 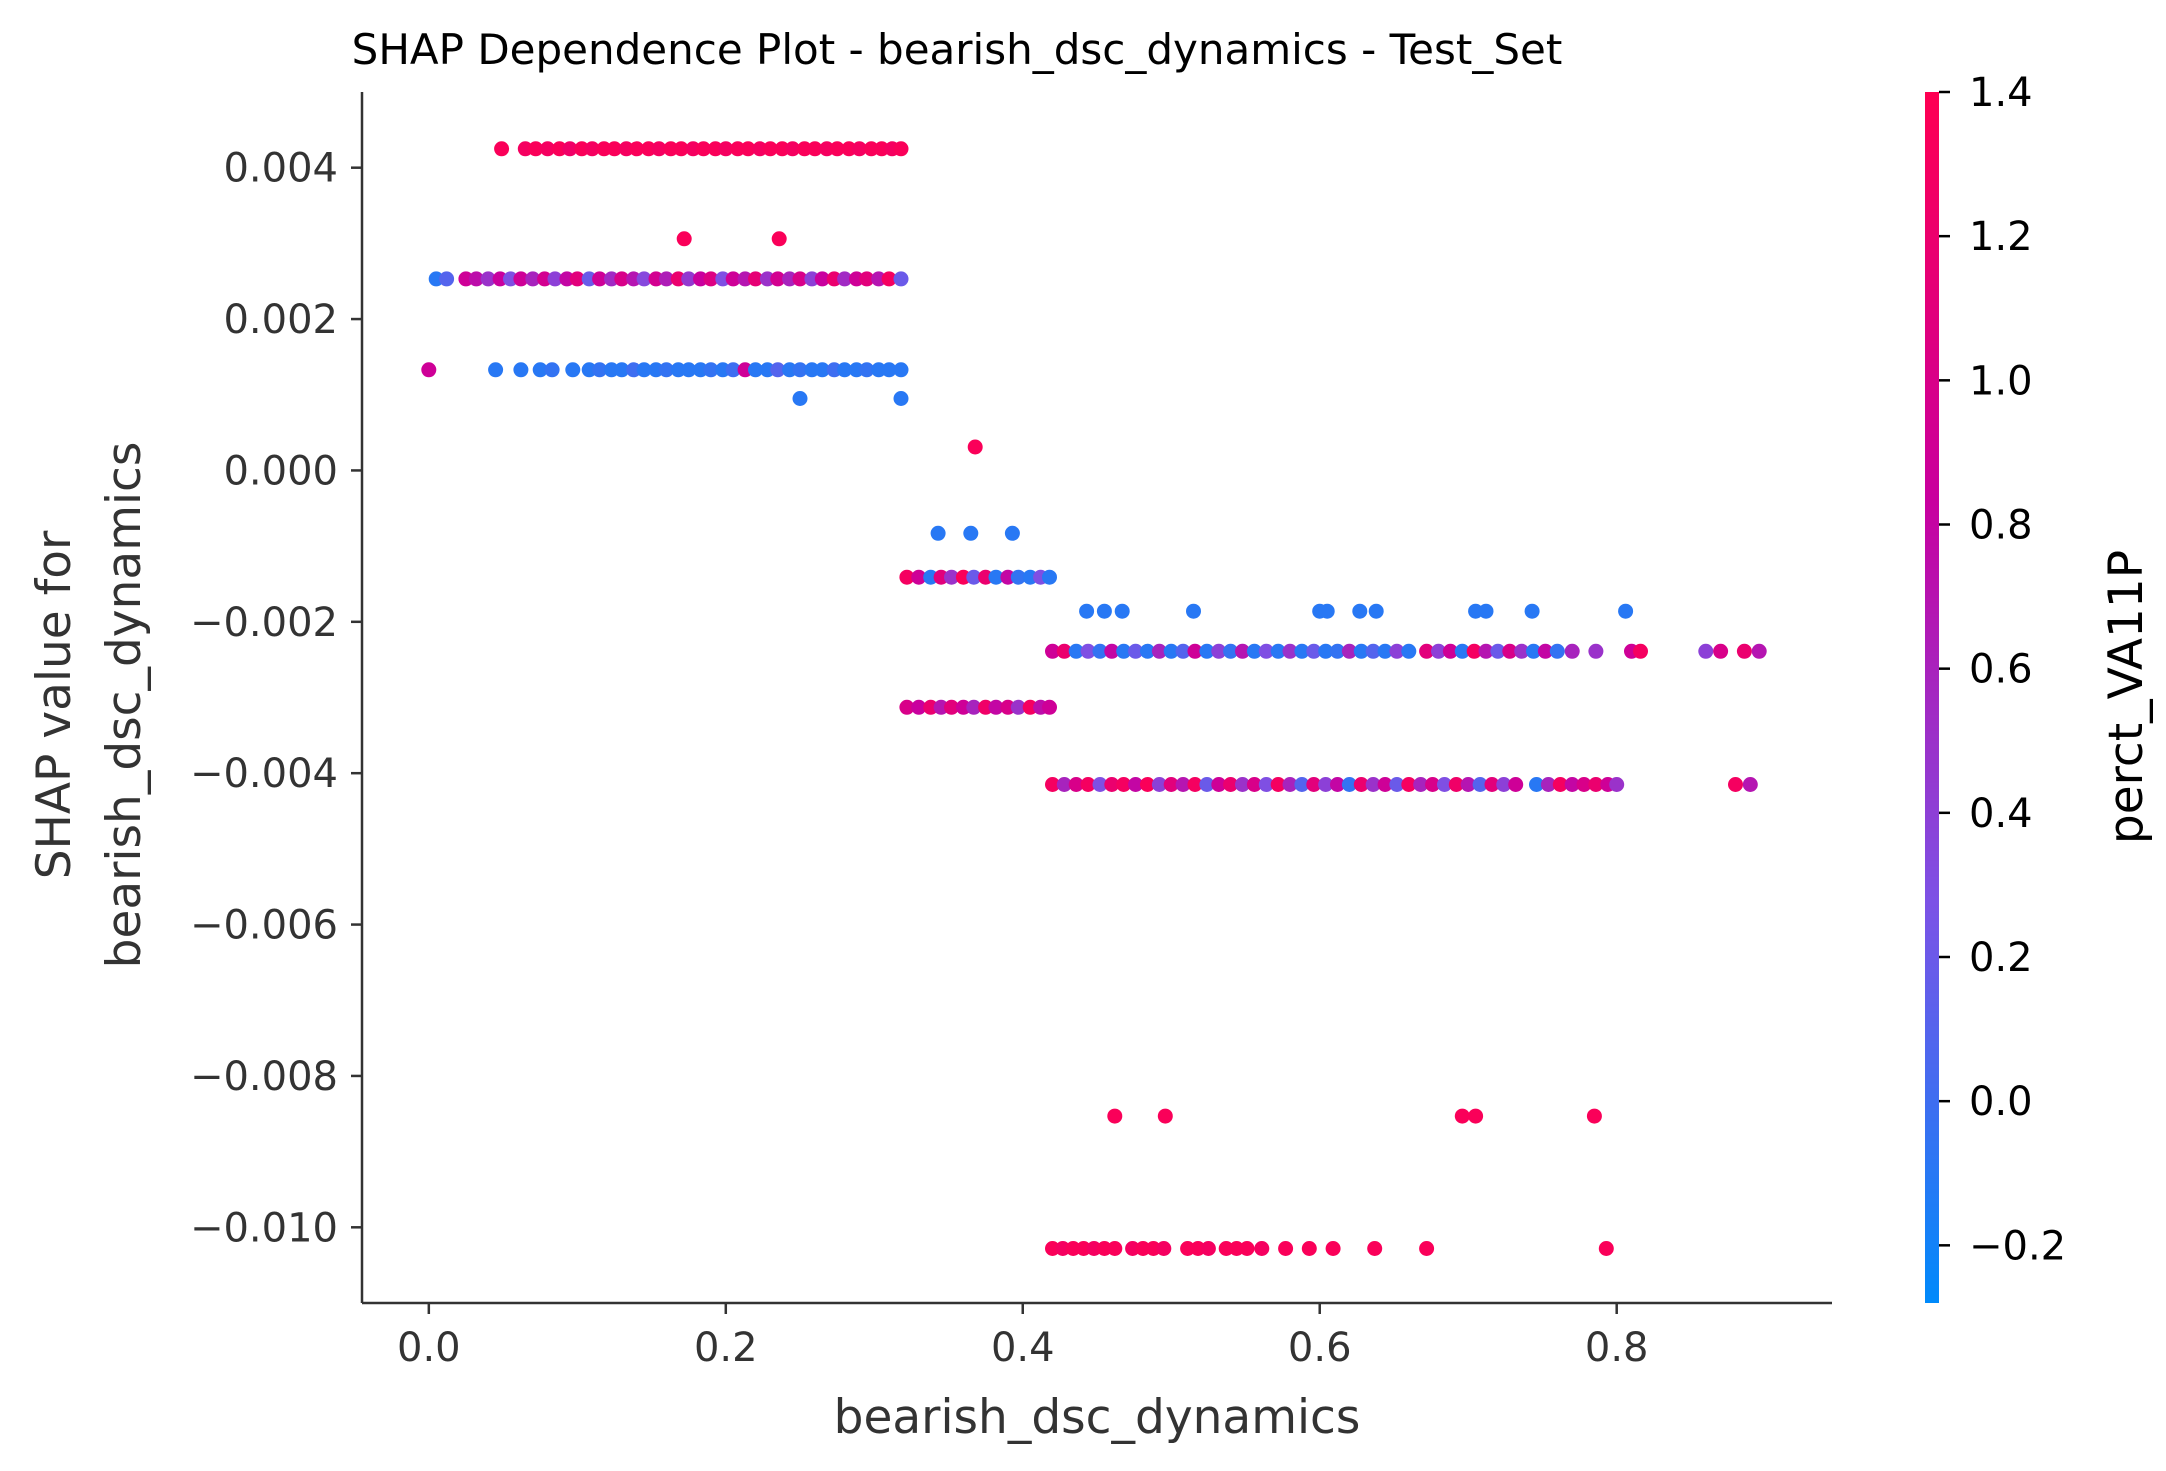 What do you see at coordinates (1320, 1348) in the screenshot?
I see `x-tick-label-3: 0.6` at bounding box center [1320, 1348].